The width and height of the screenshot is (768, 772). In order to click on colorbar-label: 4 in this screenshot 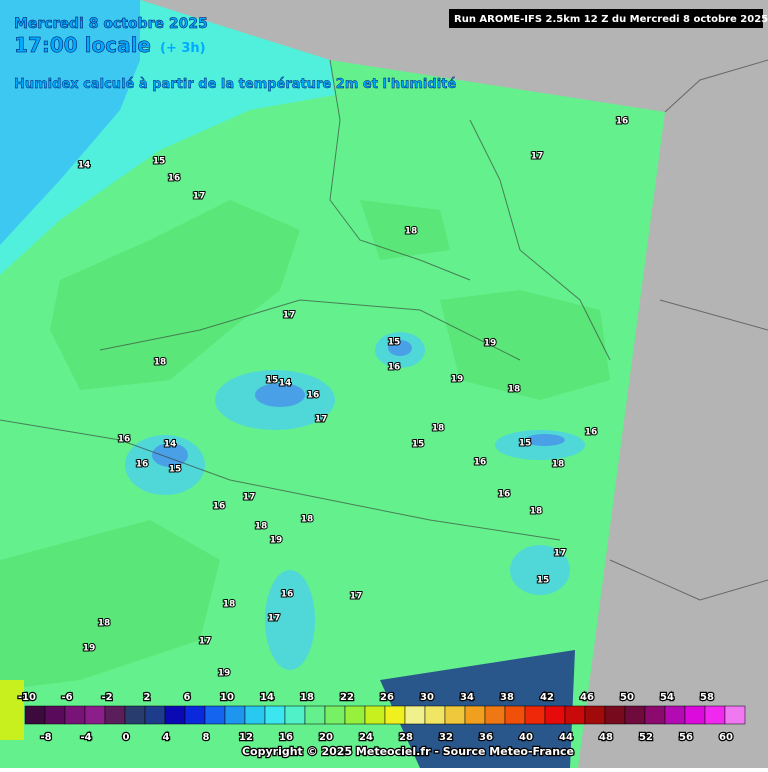, I will do `click(166, 737)`.